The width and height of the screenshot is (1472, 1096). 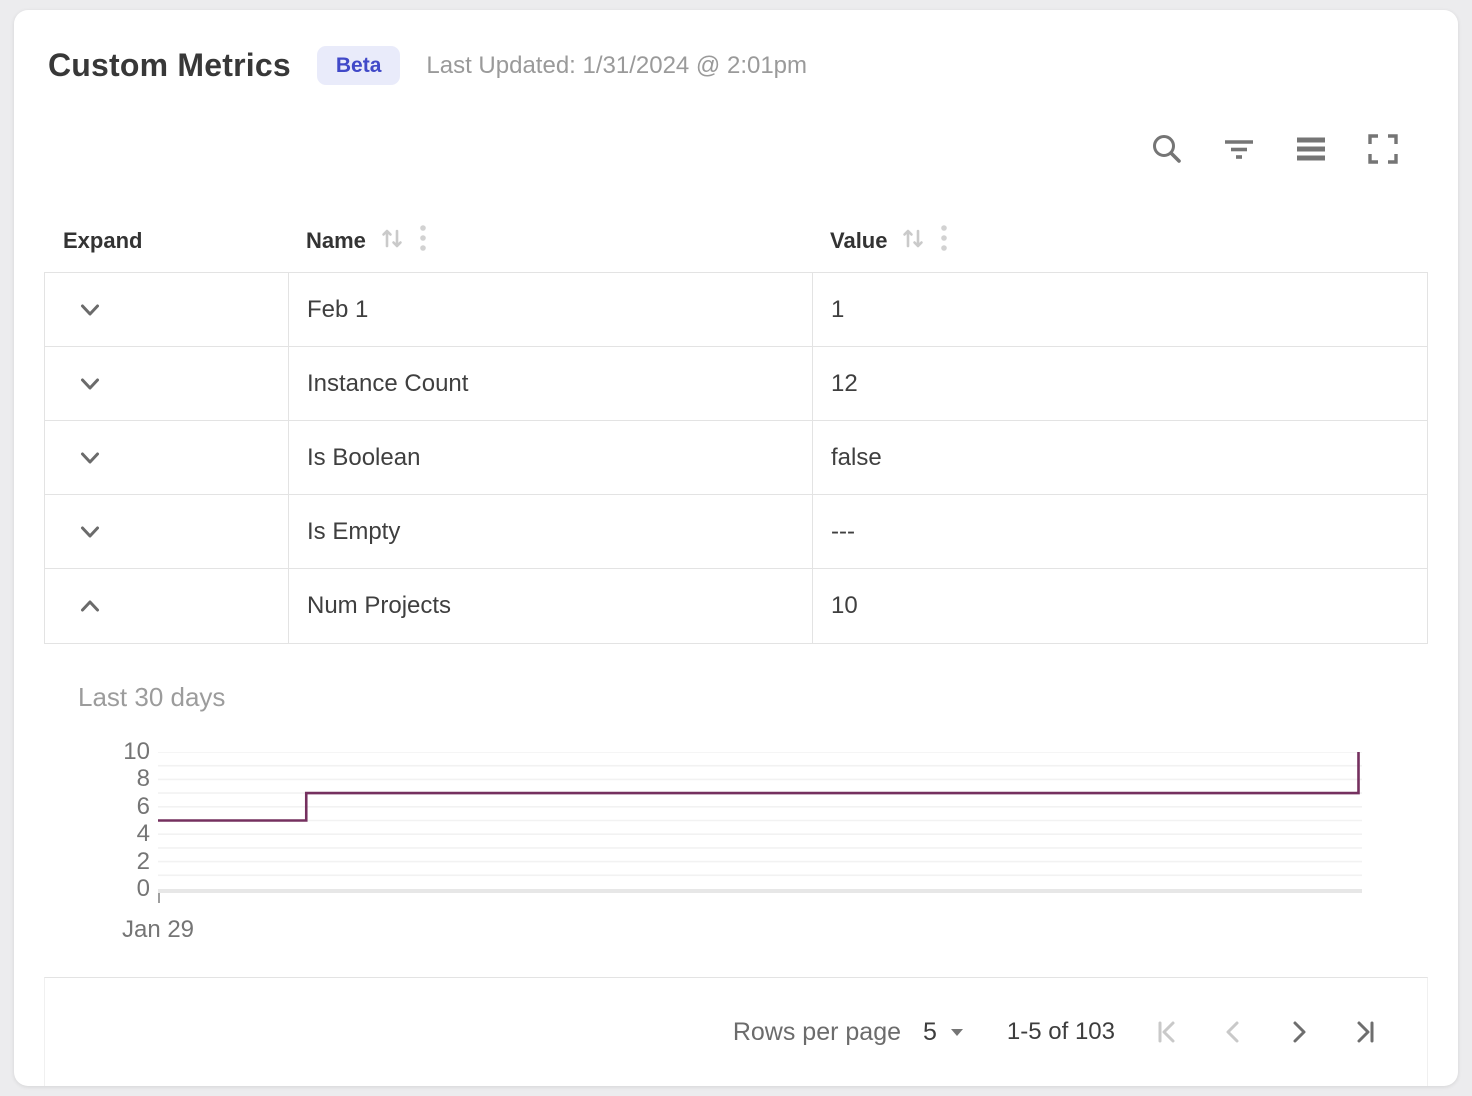 I want to click on table-toolbar, so click(x=1275, y=149).